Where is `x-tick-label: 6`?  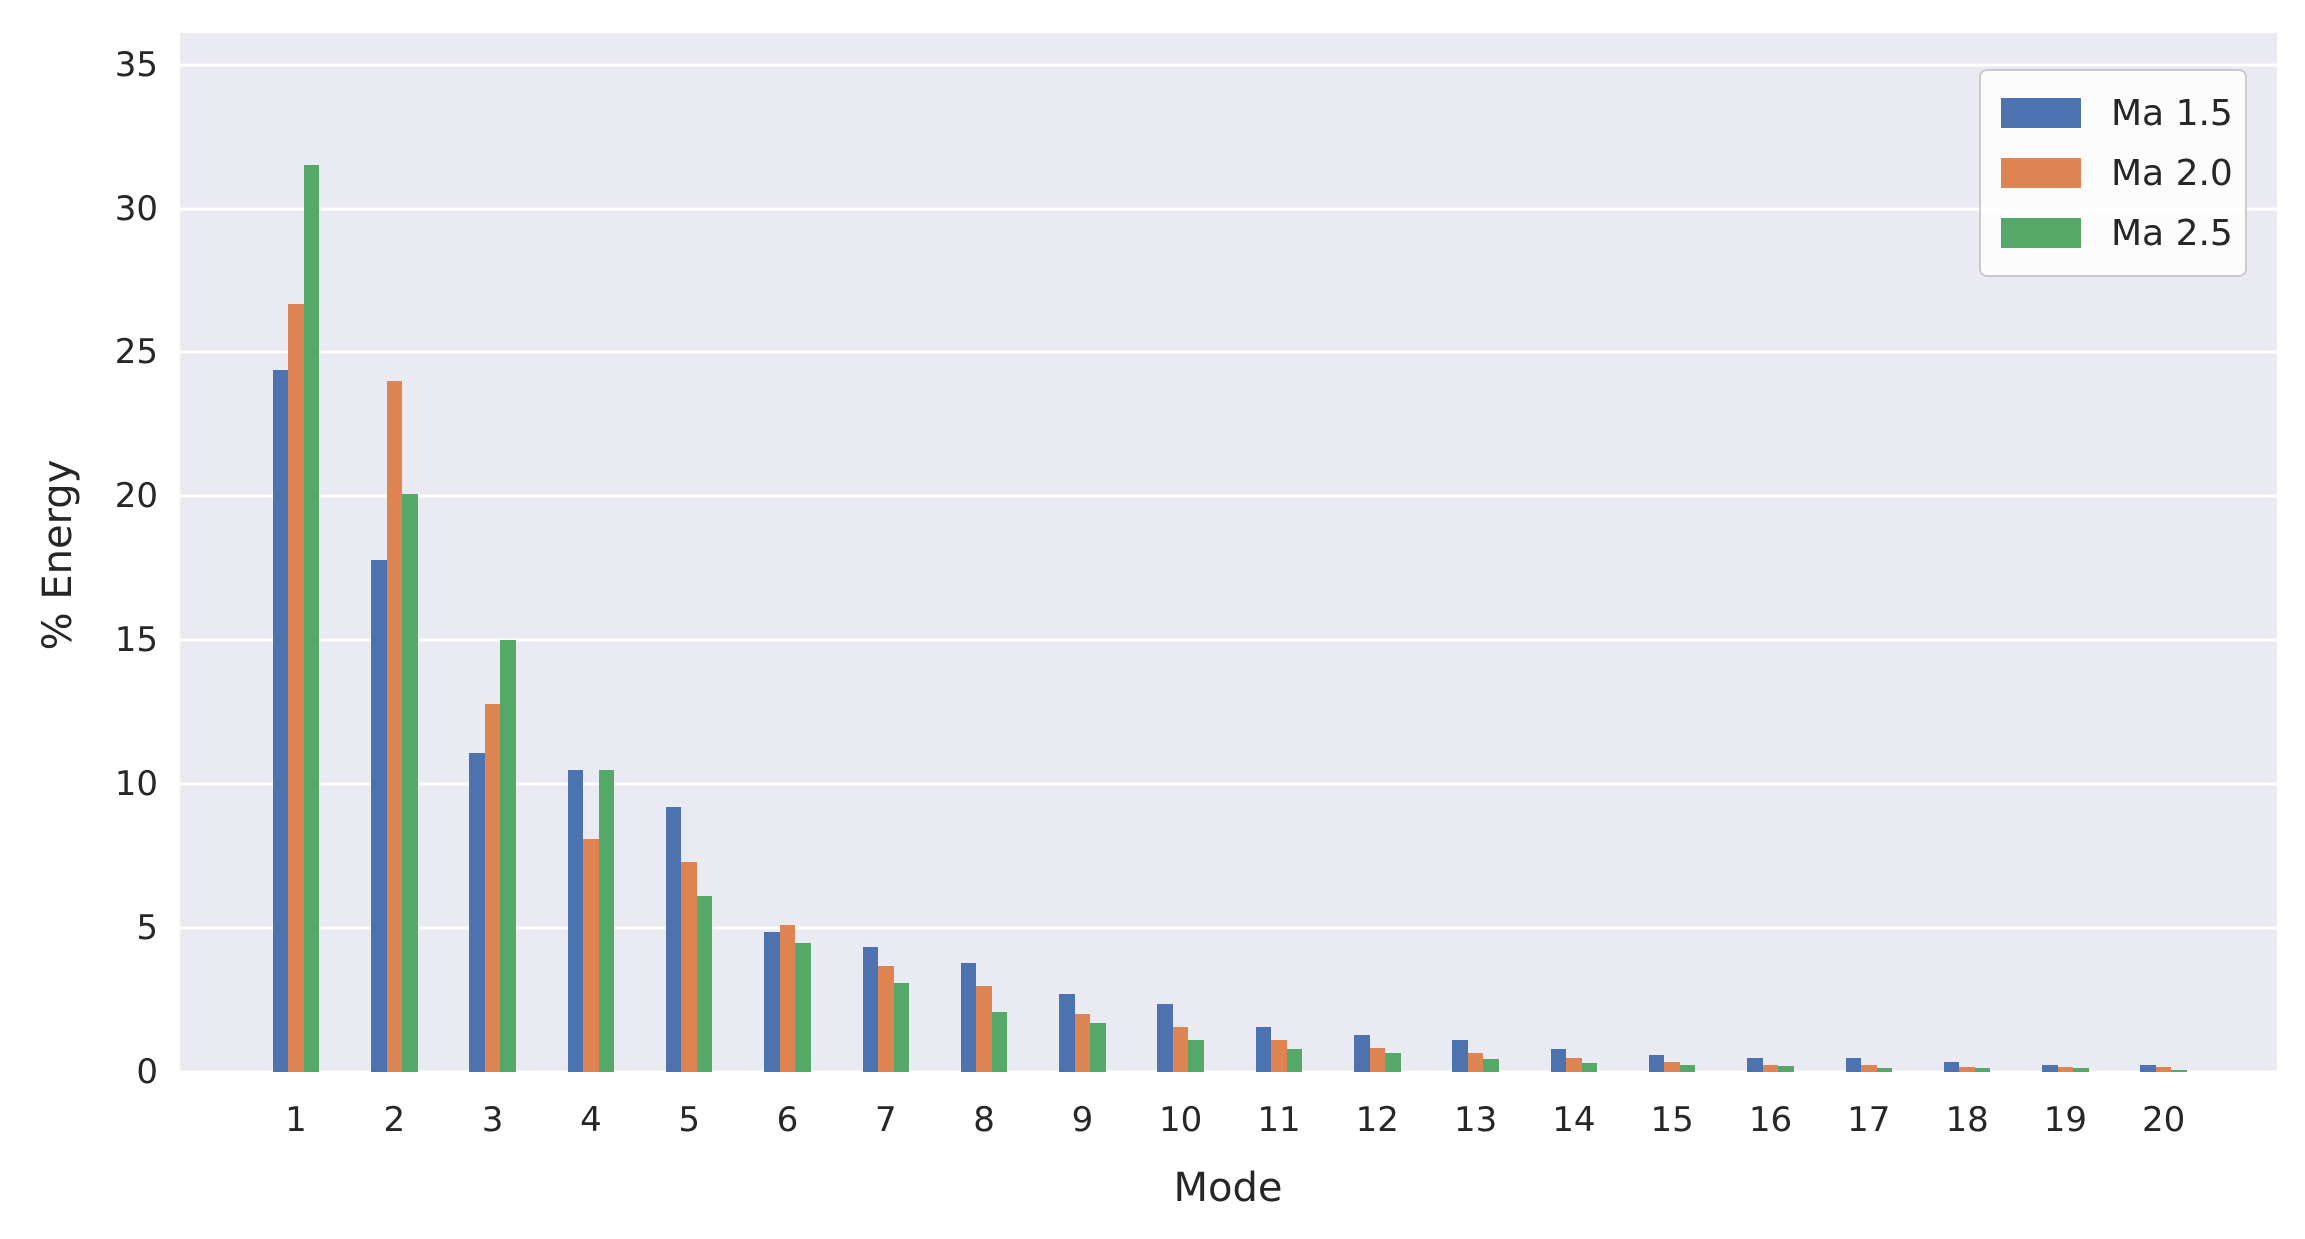
x-tick-label: 6 is located at coordinates (787, 1120).